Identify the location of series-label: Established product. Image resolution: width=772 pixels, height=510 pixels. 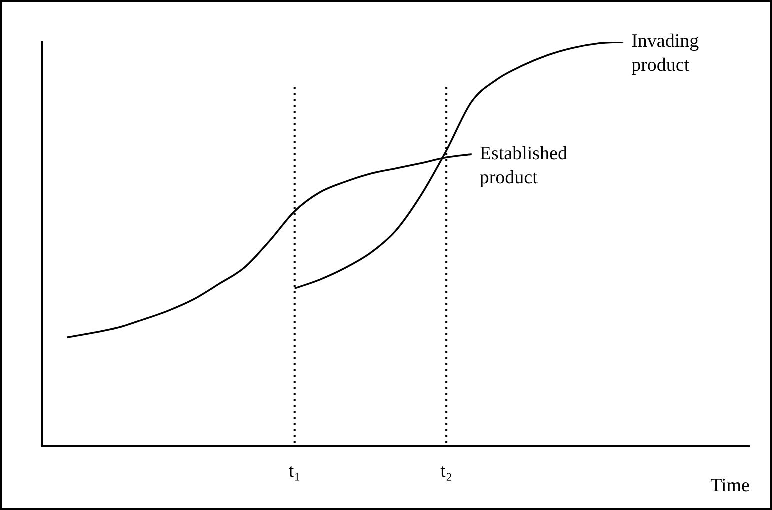
(524, 165).